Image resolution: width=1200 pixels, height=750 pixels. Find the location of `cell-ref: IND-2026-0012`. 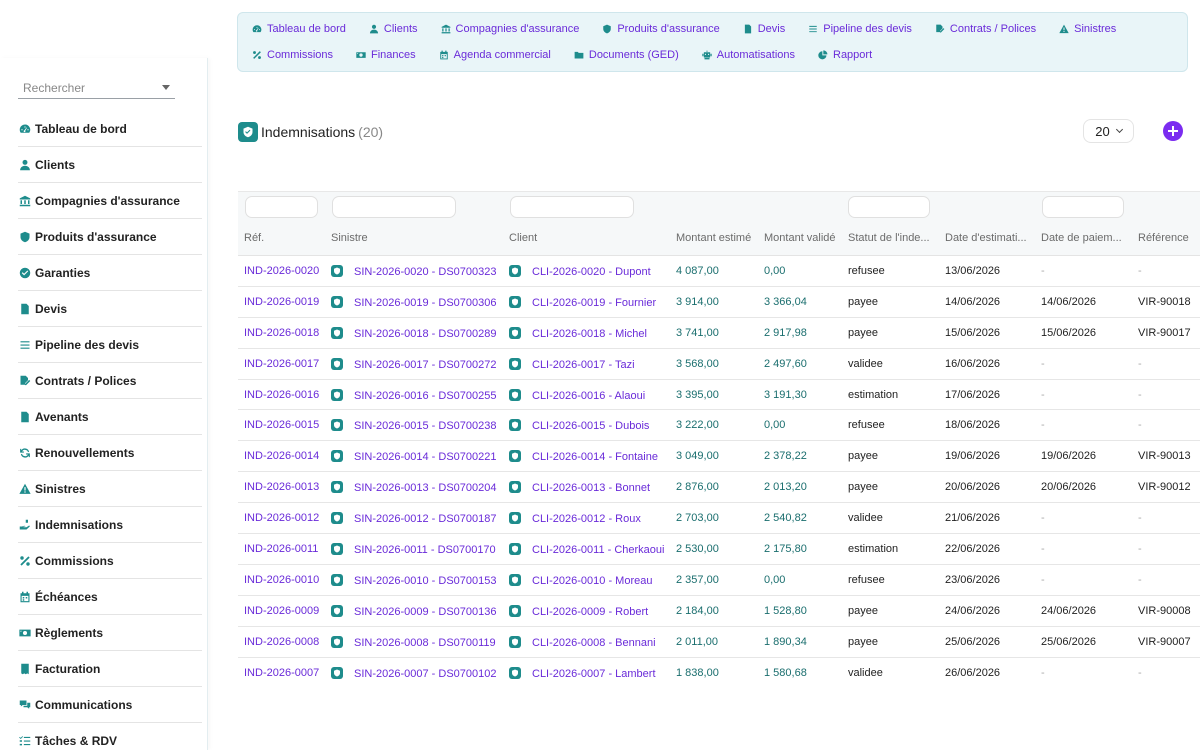

cell-ref: IND-2026-0012 is located at coordinates (282, 518).